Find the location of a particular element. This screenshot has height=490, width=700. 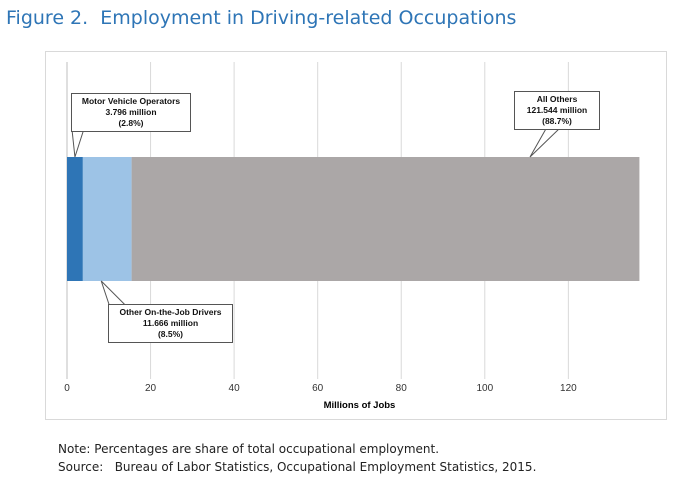

callout-value: 11.666 million is located at coordinates (170, 323).